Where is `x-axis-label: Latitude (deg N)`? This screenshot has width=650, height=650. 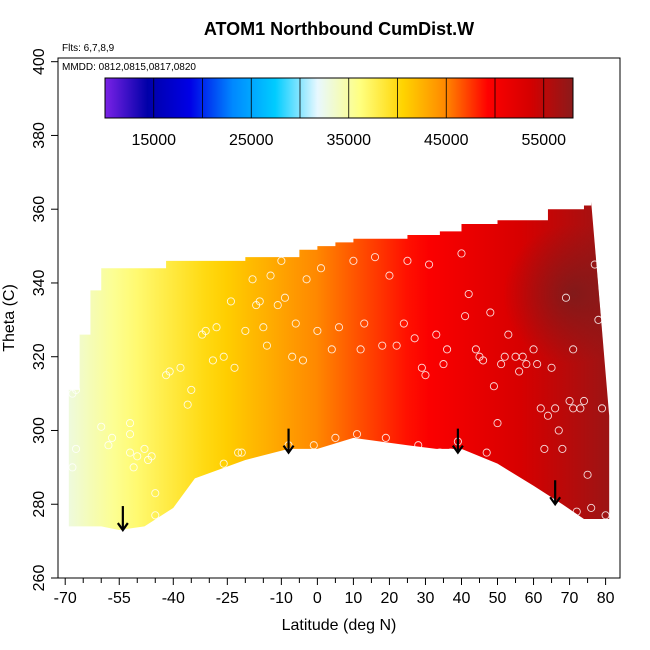 x-axis-label: Latitude (deg N) is located at coordinates (339, 625).